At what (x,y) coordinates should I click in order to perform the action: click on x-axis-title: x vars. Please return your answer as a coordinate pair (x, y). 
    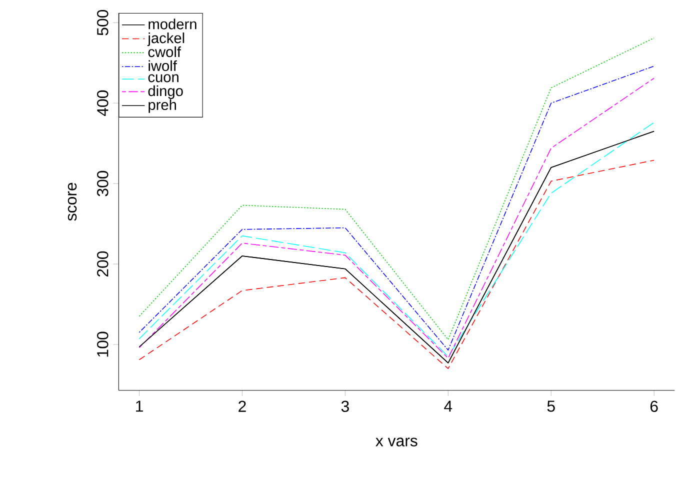
    Looking at the image, I should click on (397, 442).